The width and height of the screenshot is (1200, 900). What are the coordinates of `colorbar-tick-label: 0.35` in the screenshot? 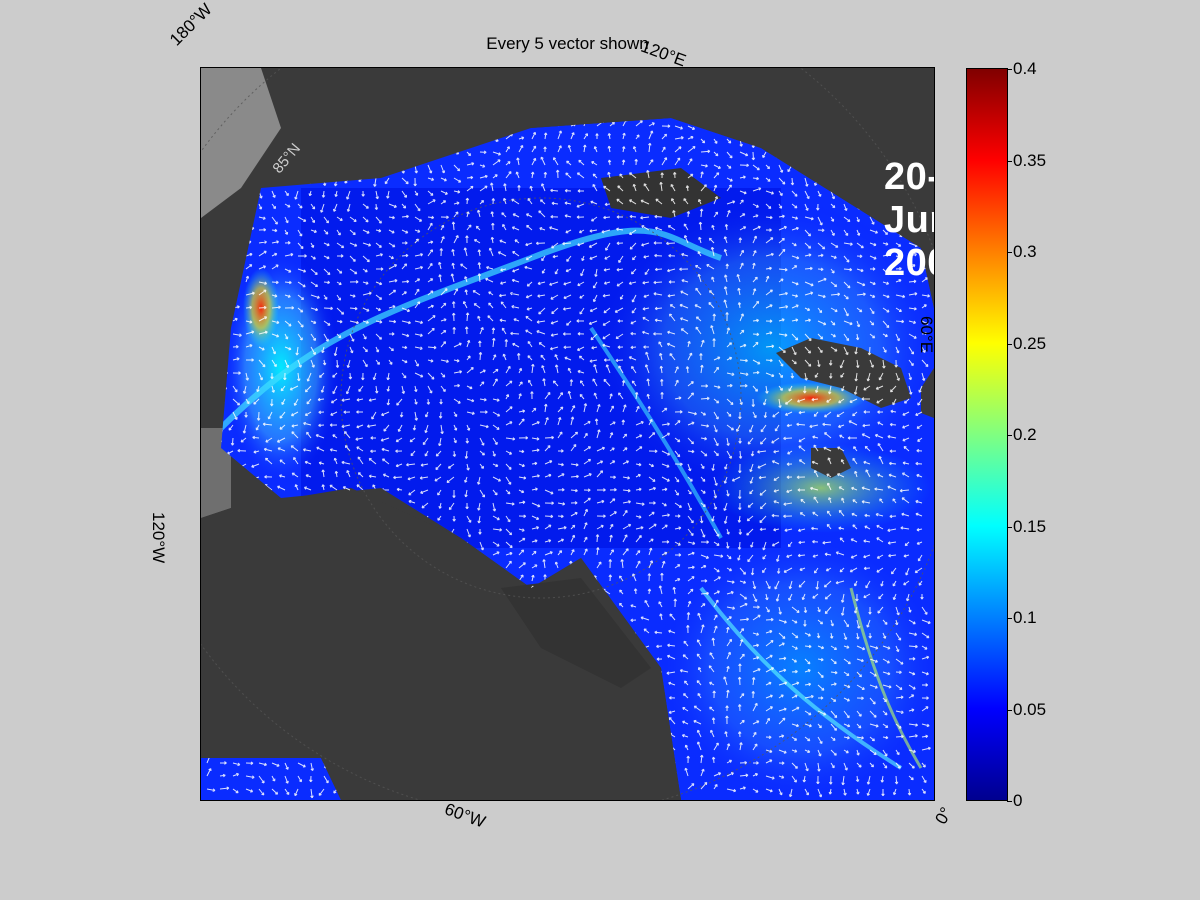 It's located at (1030, 160).